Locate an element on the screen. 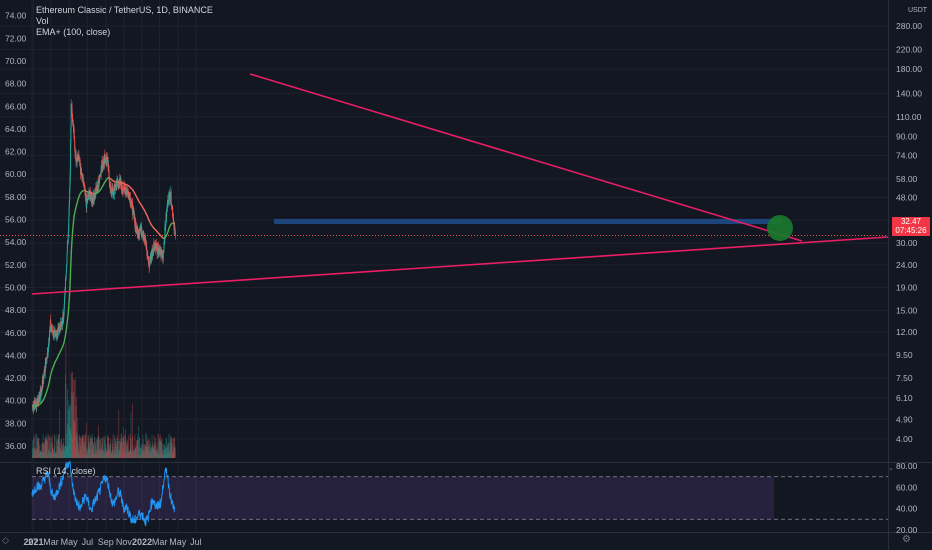  time-axis-label: Jul is located at coordinates (196, 542).